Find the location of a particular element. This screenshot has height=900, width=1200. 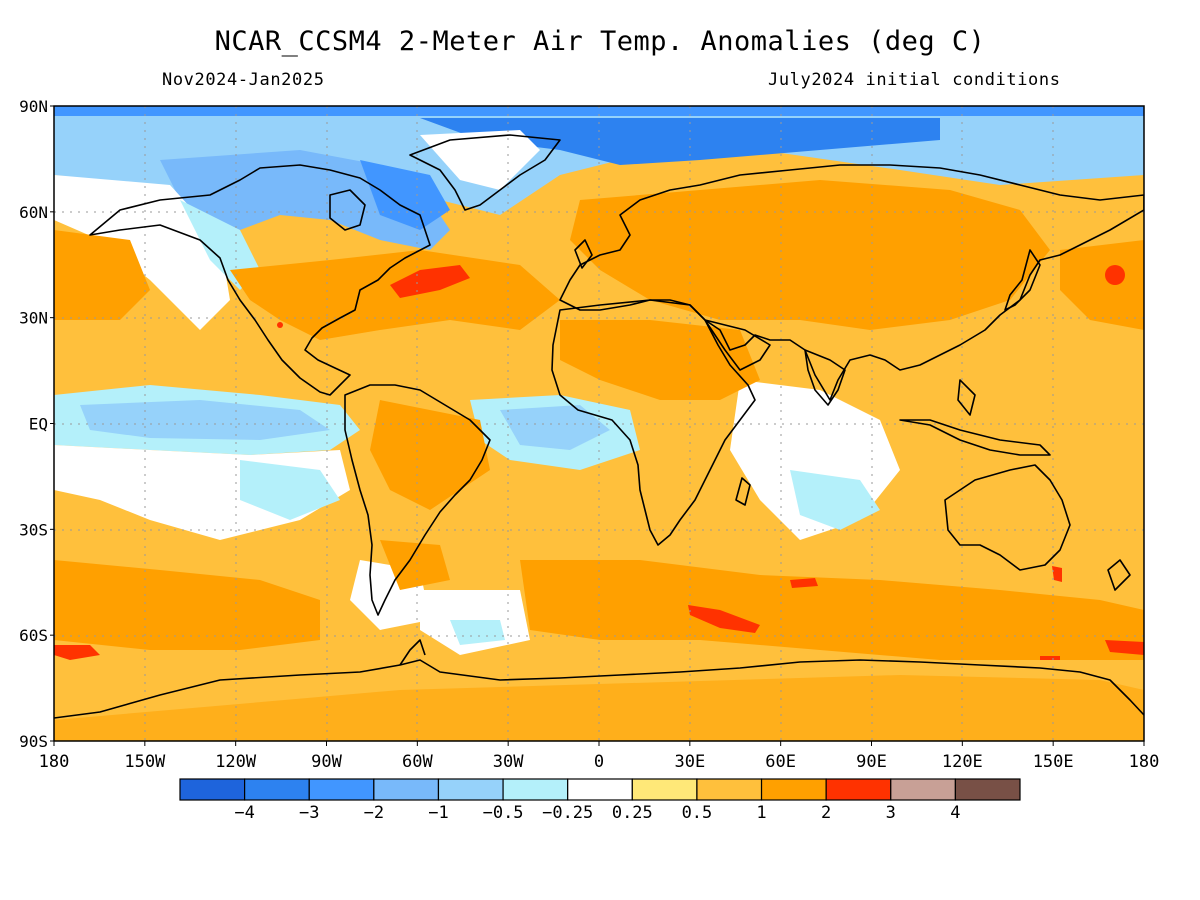

colorbar-labels: −4 −3 −2 −1 −0.5 −0.25 0.25 0.5 1 2 3 4 is located at coordinates (597, 813).